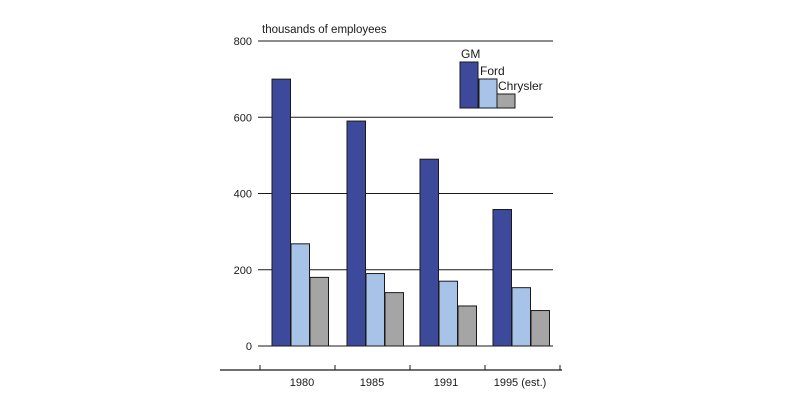  I want to click on x-tick-label-1995: 1995 (est.), so click(520, 383).